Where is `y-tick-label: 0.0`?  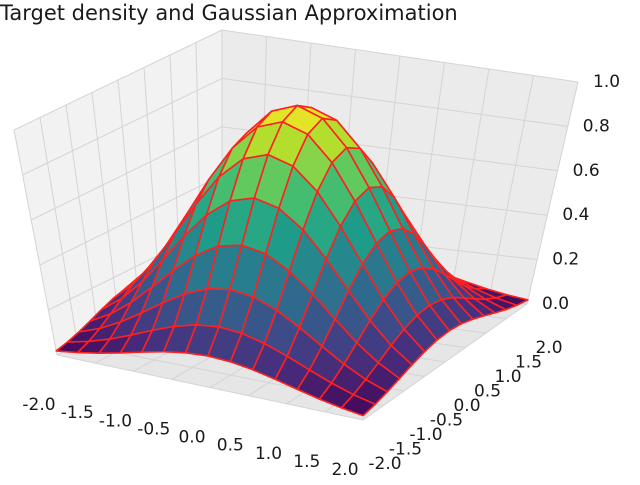 y-tick-label: 0.0 is located at coordinates (466, 406).